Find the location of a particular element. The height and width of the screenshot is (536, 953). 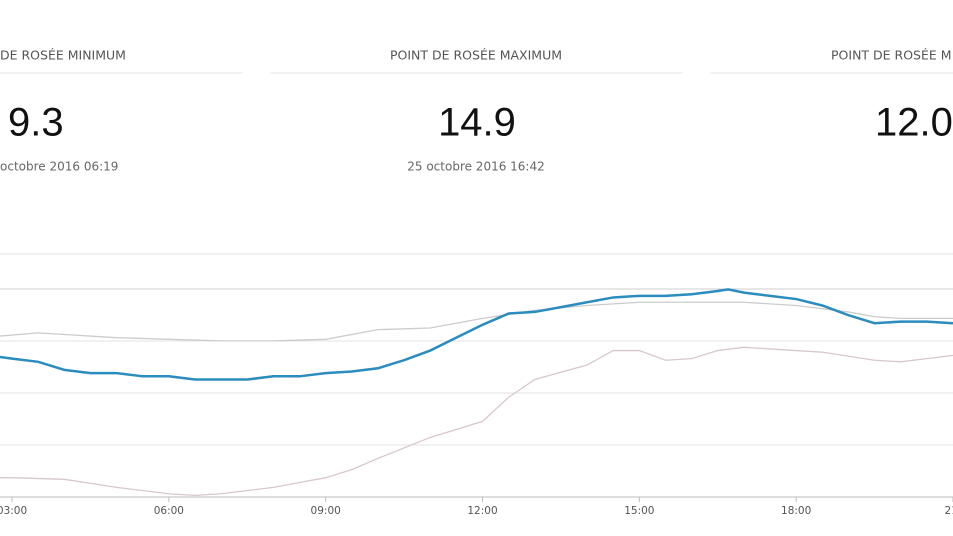

panel-value: 14.9 is located at coordinates (477, 123).